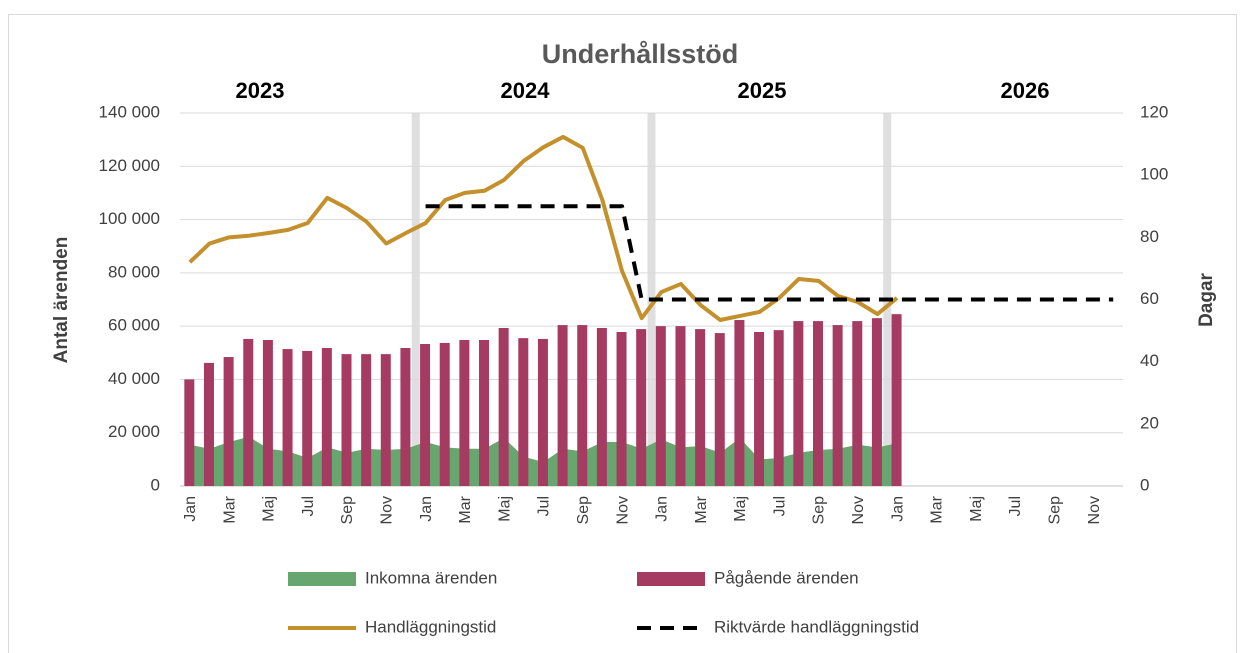  I want to click on chart-title: Underhållsstöd, so click(640, 54).